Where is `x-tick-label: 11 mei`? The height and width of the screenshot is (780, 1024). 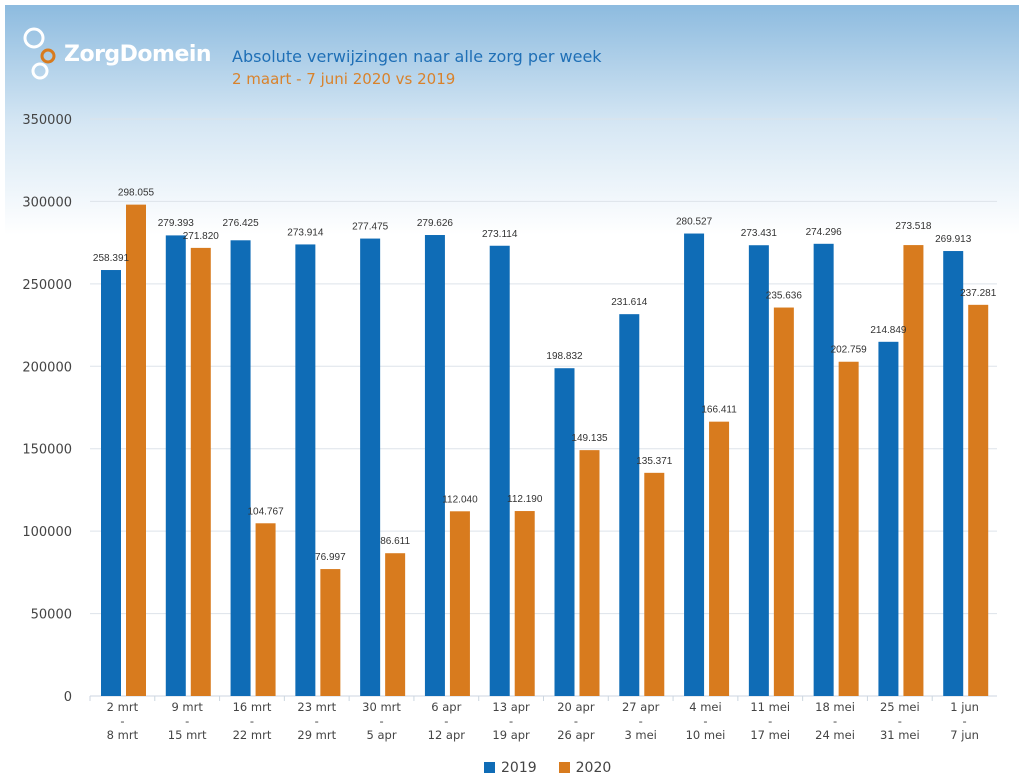
x-tick-label: 11 mei is located at coordinates (770, 707).